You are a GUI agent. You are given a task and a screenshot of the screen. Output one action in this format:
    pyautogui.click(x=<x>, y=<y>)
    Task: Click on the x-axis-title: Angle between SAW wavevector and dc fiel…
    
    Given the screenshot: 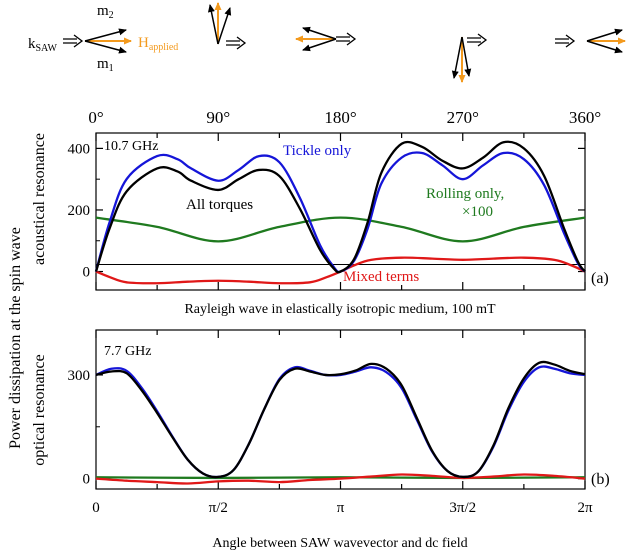 What is the action you would take?
    pyautogui.click(x=339, y=543)
    